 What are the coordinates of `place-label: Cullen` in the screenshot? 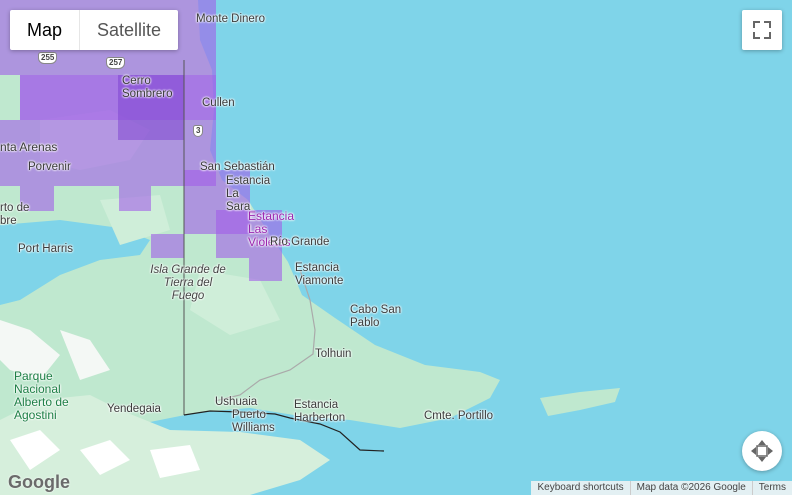 It's located at (218, 103).